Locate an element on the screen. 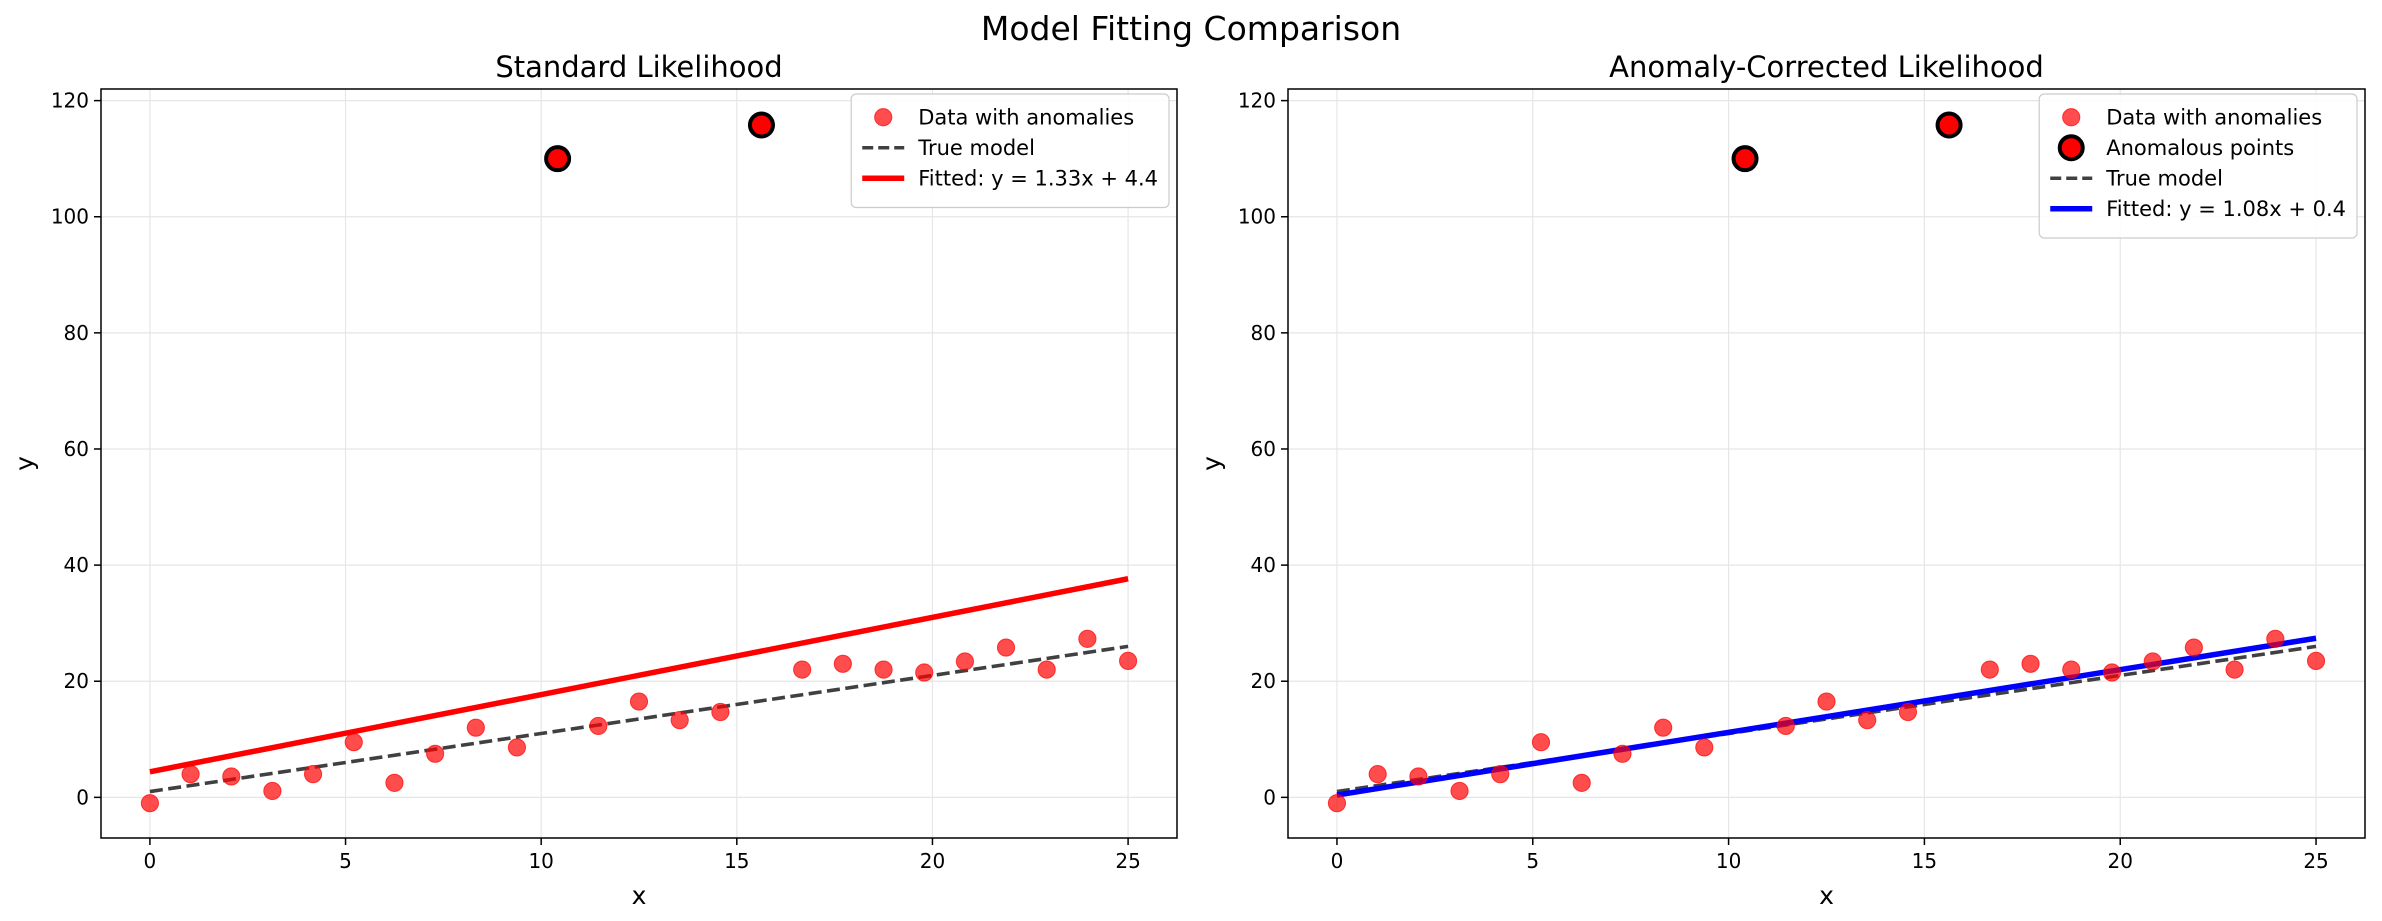 This screenshot has width=2382, height=921. legend-label: Anomalous points is located at coordinates (2200, 148).